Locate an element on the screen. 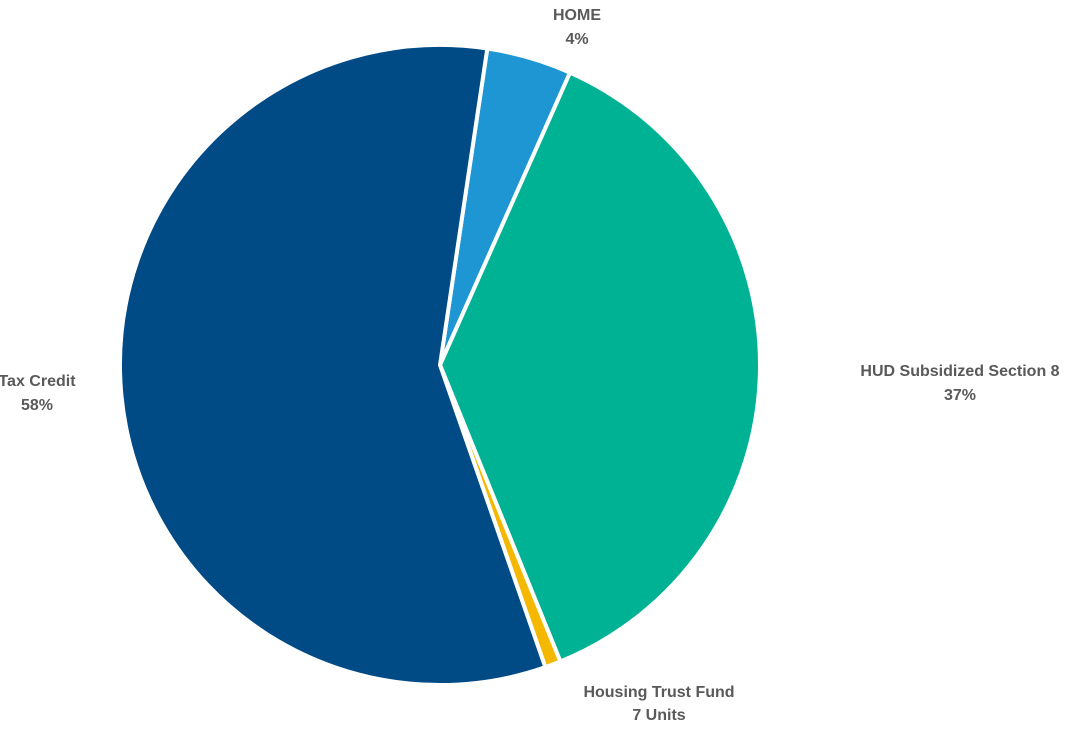  slice-value-tax-credit: 58% is located at coordinates (37, 405).